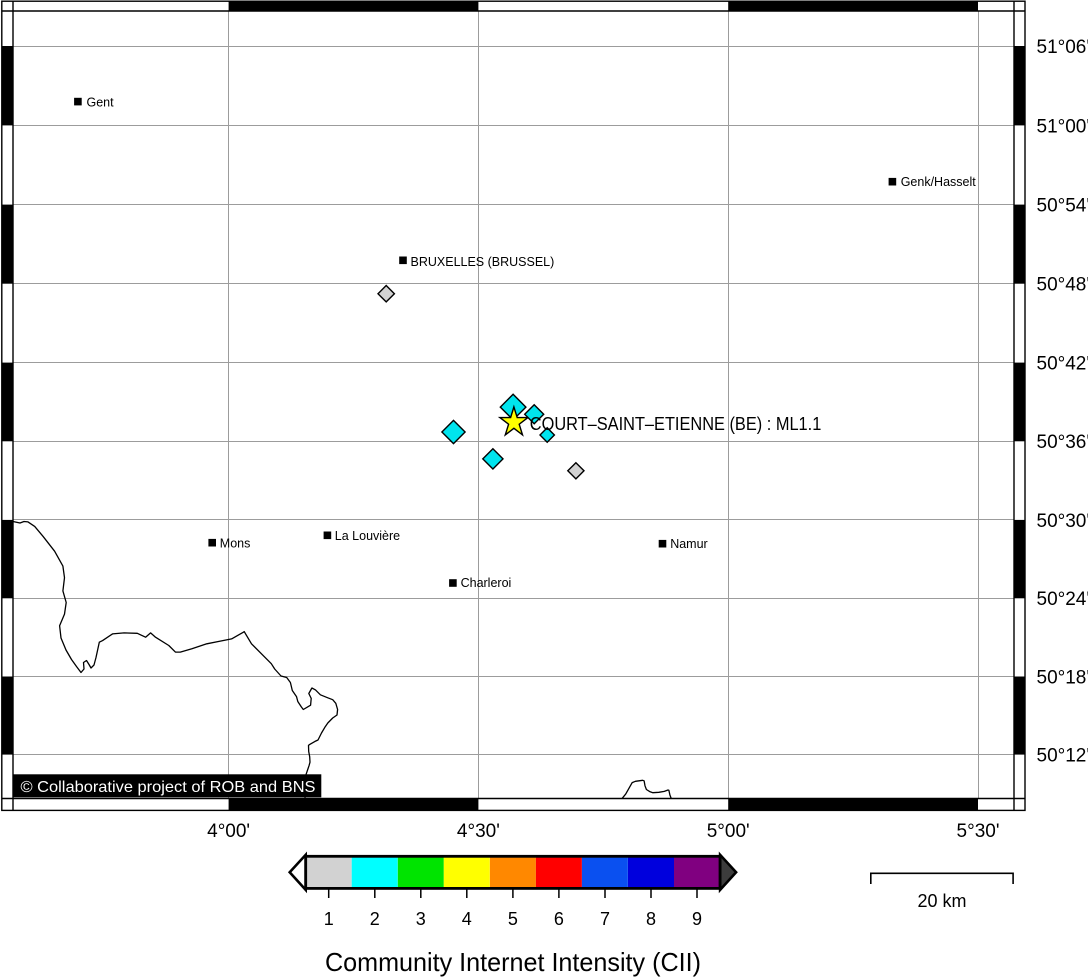  Describe the element at coordinates (228, 831) in the screenshot. I see `svg-text: 4°00'` at that location.